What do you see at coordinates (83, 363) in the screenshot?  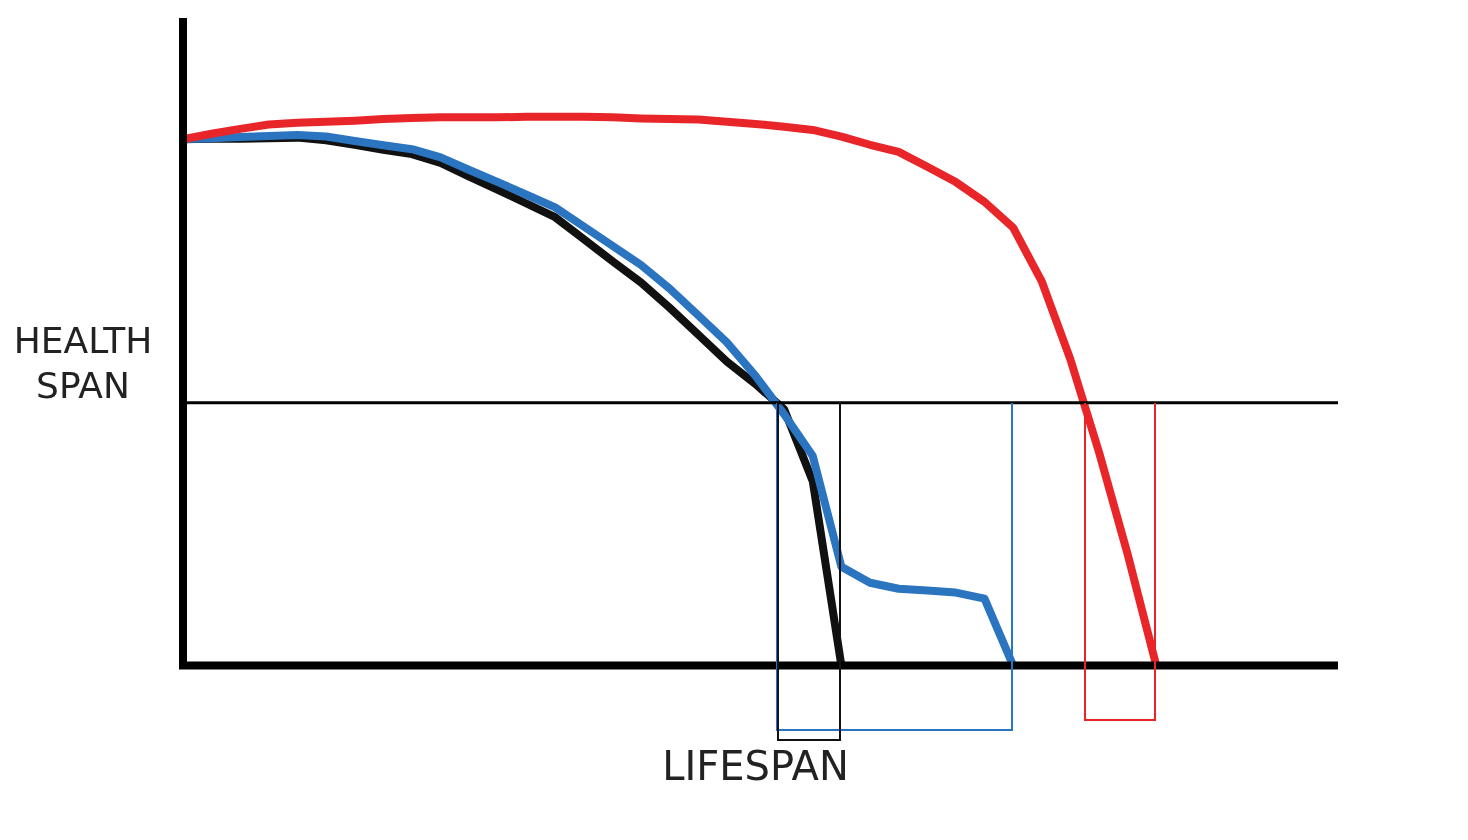 I see `y-axis-title: HEALTH SPAN` at bounding box center [83, 363].